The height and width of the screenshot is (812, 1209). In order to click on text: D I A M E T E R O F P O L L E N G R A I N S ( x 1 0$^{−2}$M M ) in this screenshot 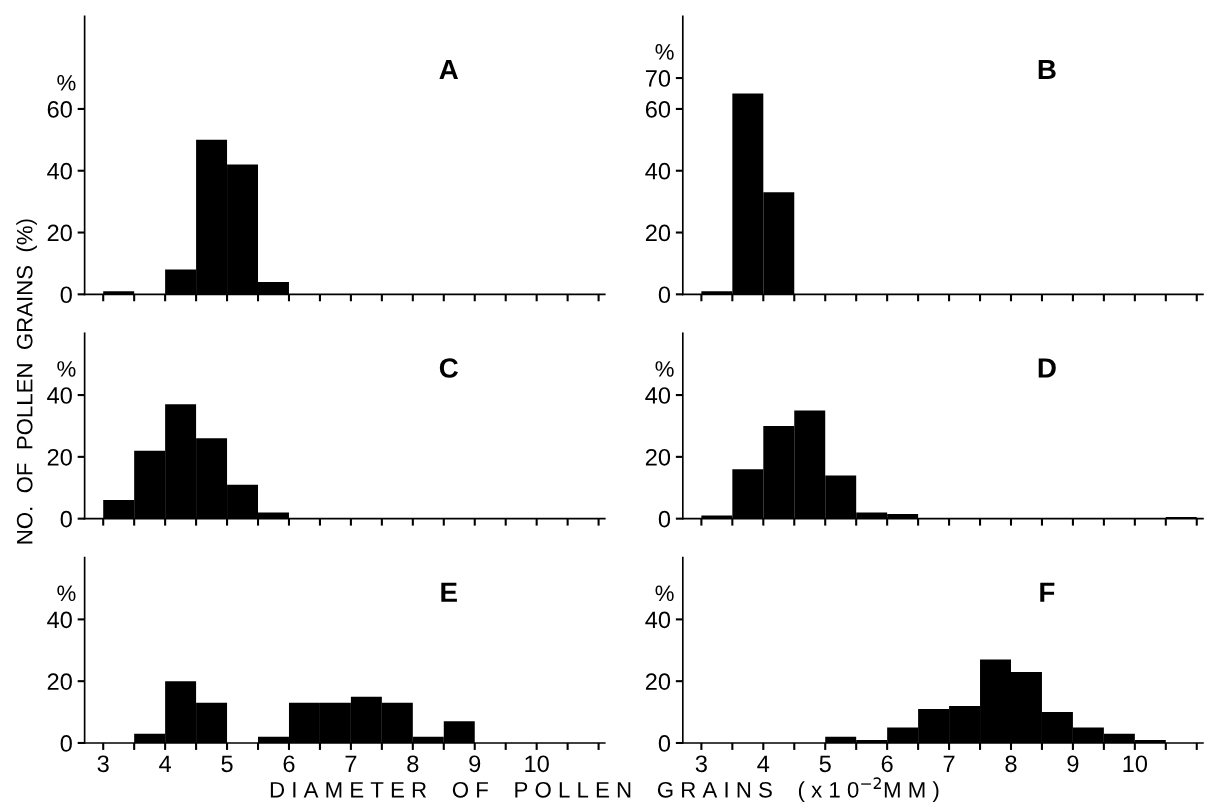, I will do `click(604, 790)`.